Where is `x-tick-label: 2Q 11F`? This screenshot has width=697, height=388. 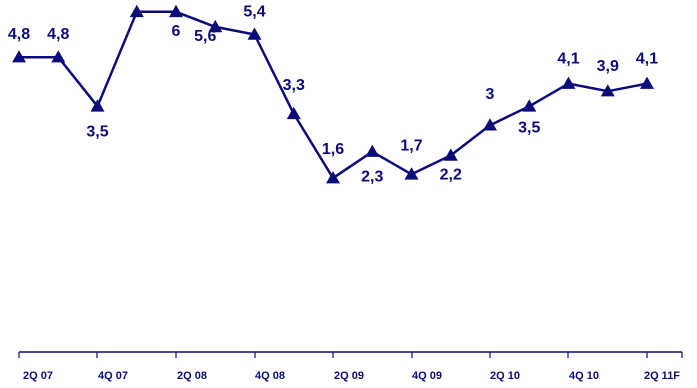 x-tick-label: 2Q 11F is located at coordinates (662, 376).